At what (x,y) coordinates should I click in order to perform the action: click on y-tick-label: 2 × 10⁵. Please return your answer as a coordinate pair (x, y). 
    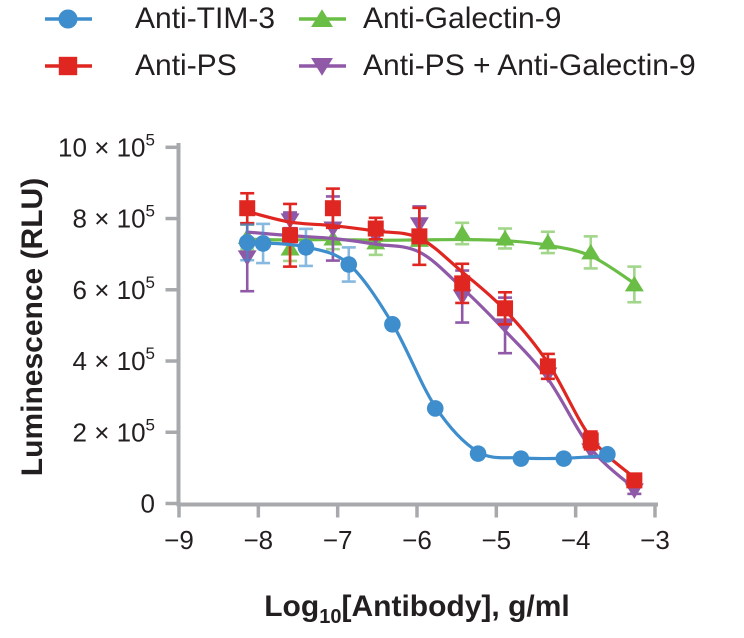
    Looking at the image, I should click on (114, 431).